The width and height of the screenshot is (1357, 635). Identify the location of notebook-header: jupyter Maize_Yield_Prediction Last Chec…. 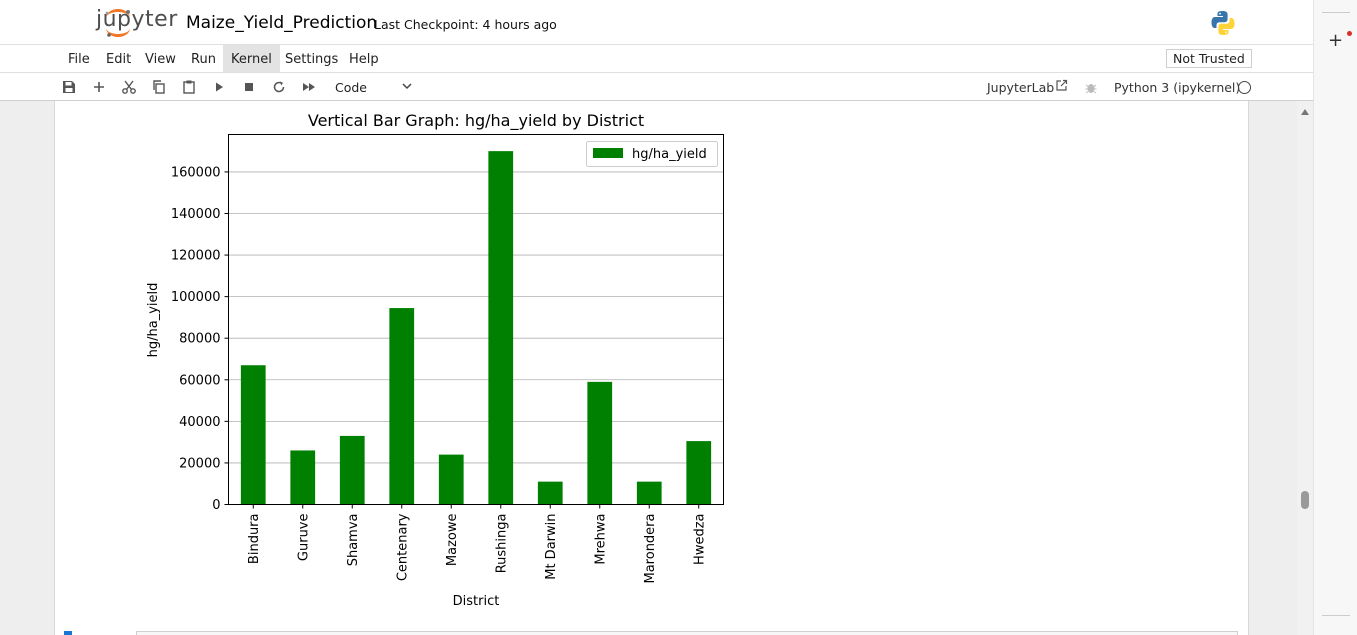
(656, 22).